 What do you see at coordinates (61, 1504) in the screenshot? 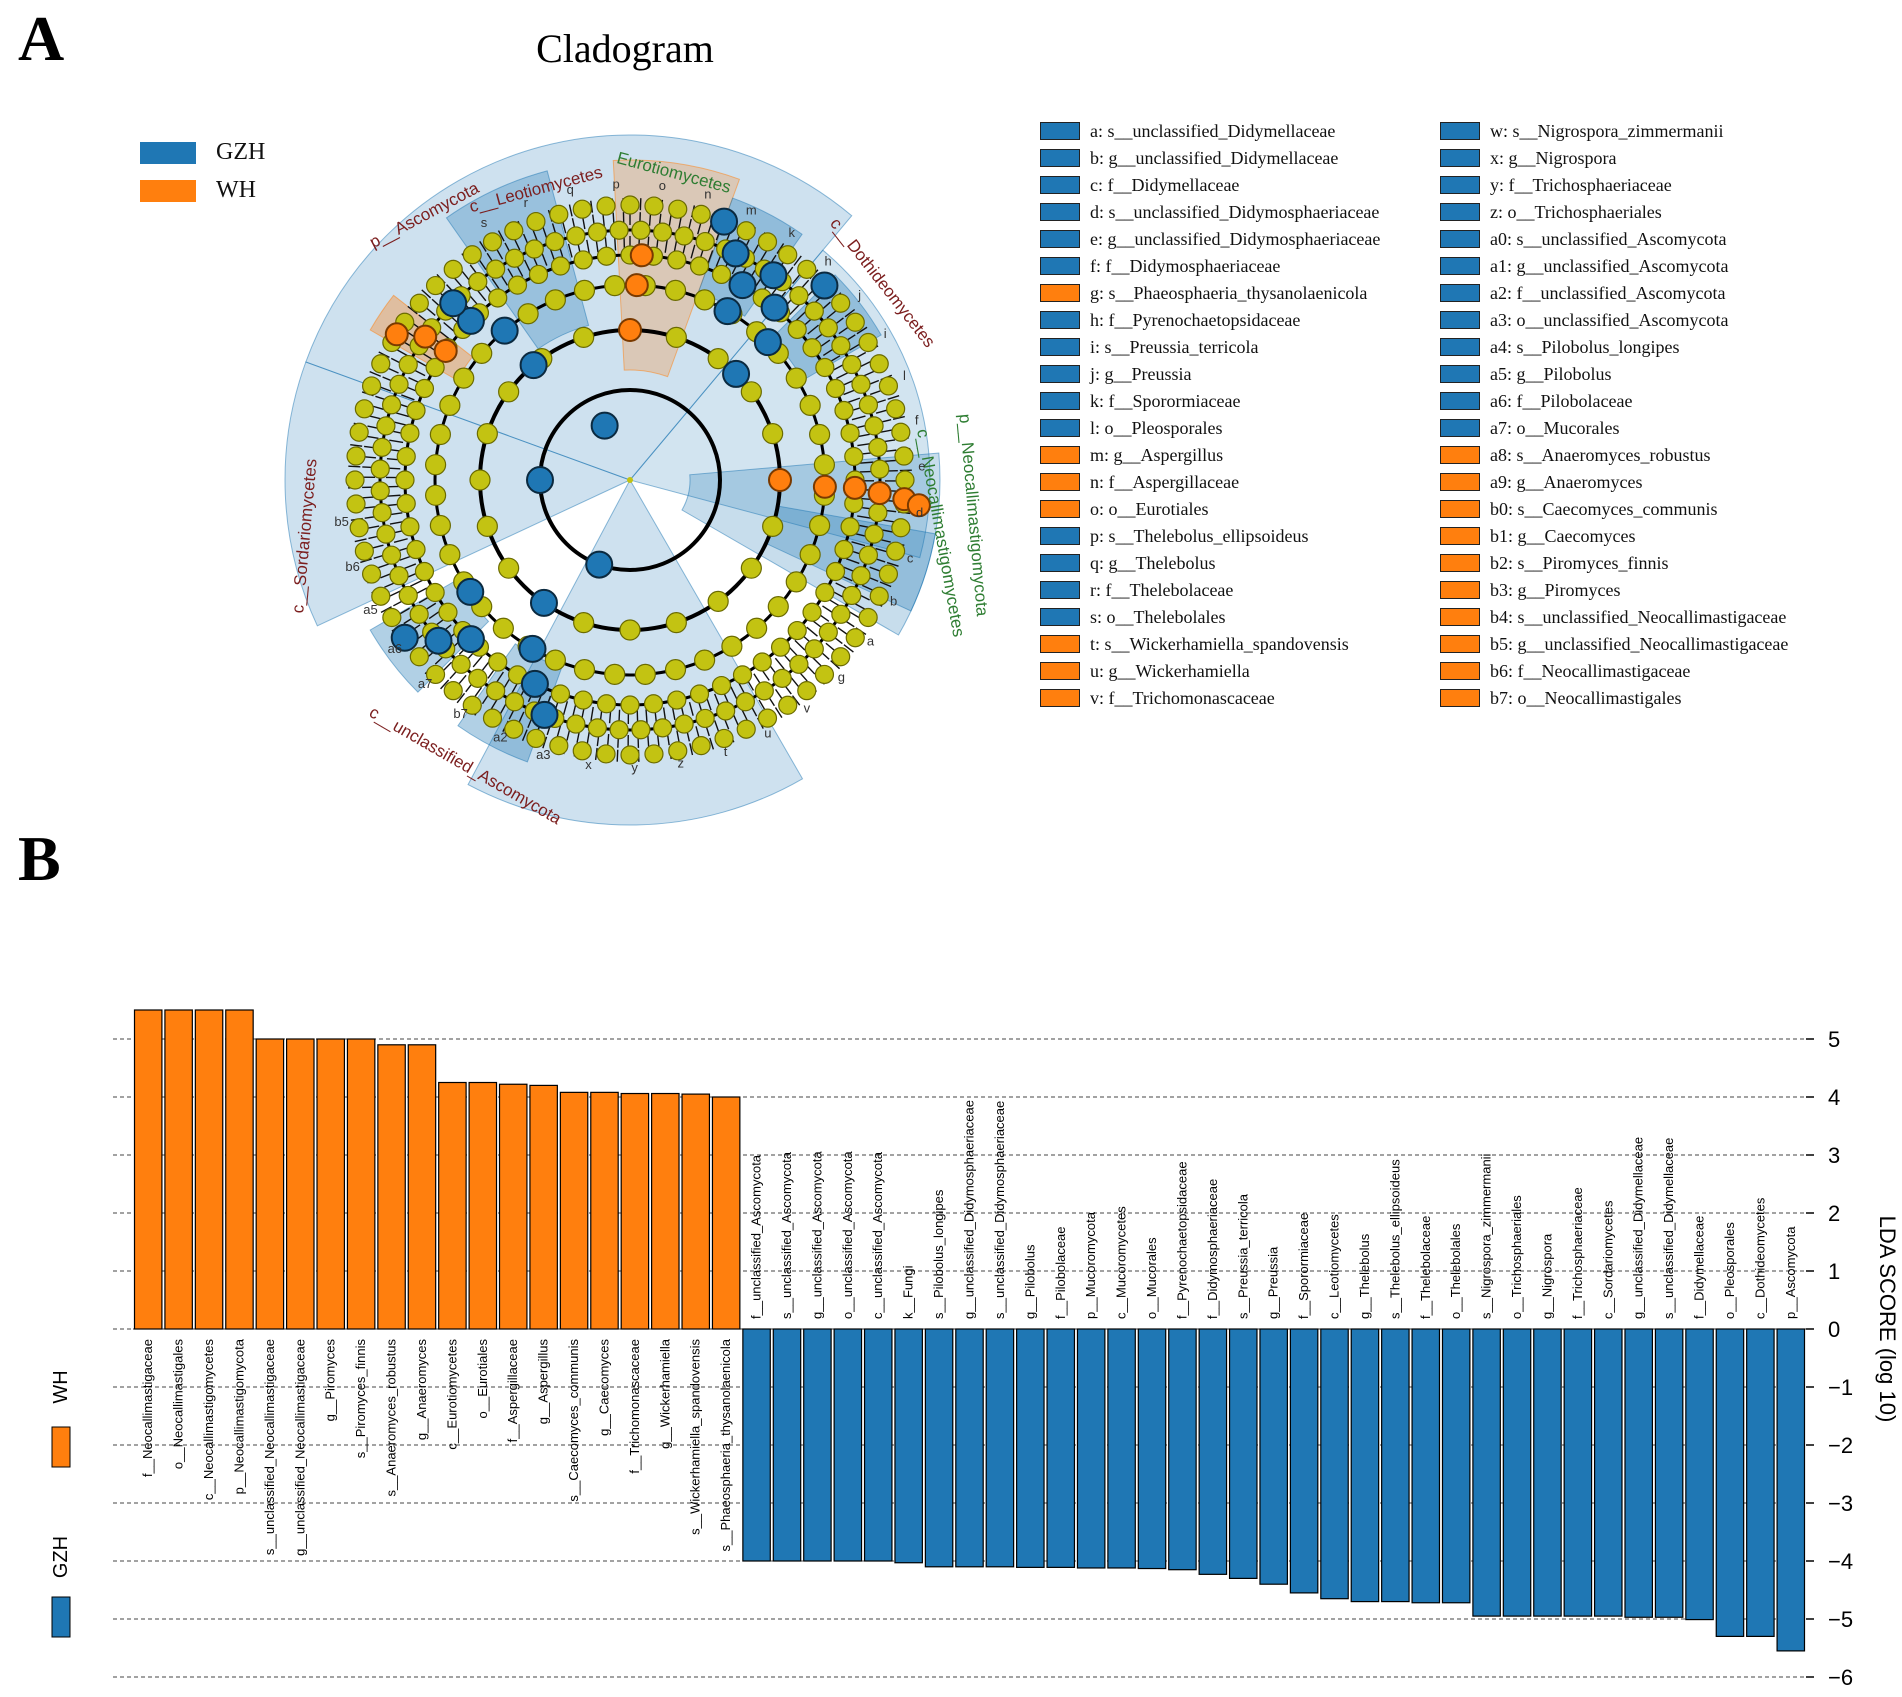
I see `lda-legend: WH GZH` at bounding box center [61, 1504].